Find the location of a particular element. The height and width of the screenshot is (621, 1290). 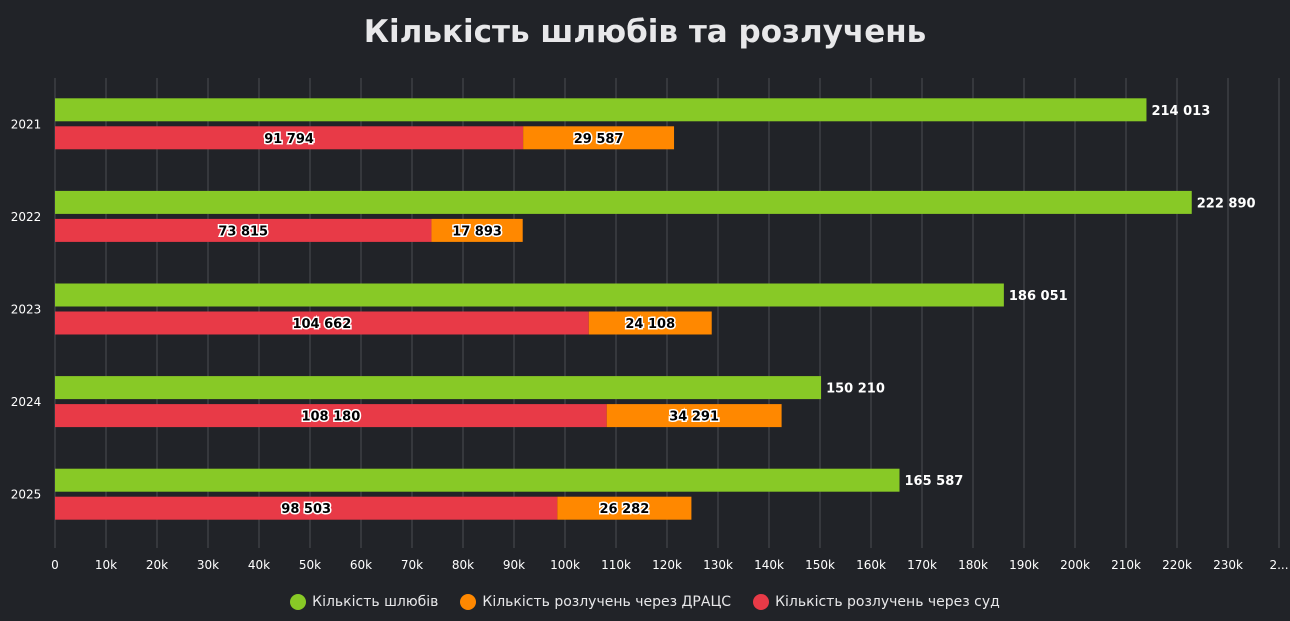

x-tick-label: 40k is located at coordinates (259, 565).